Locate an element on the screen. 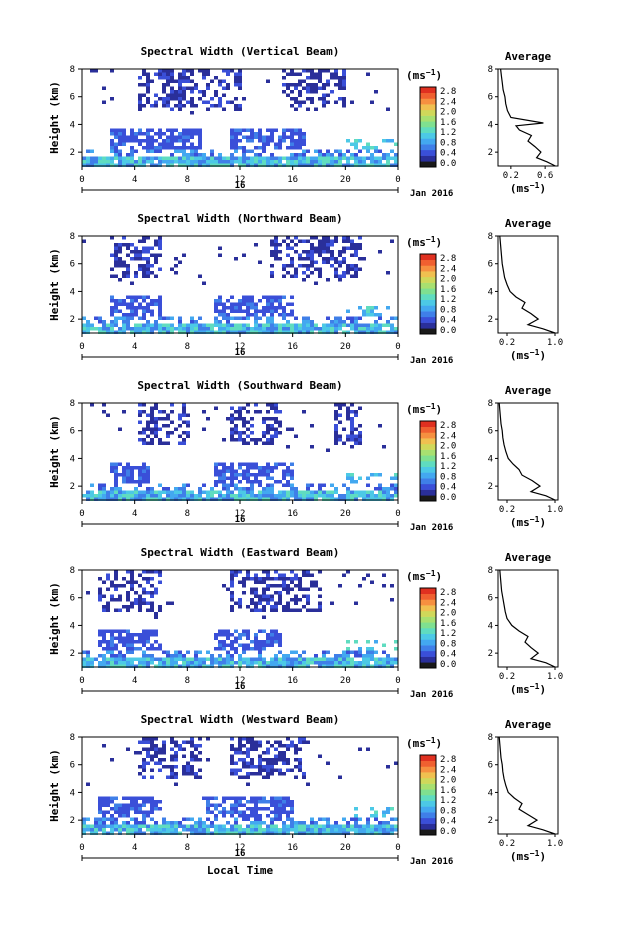 Image resolution: width=617 pixels, height=929 pixels. colorbar-tick-label: 2.4 is located at coordinates (448, 770).